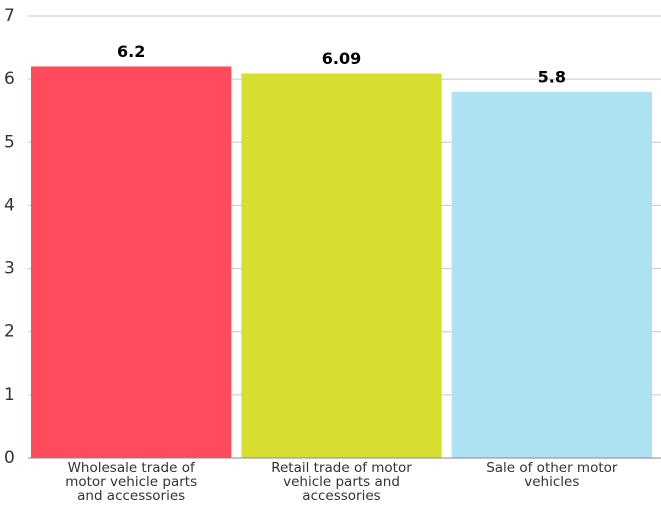 This screenshot has height=512, width=661. What do you see at coordinates (9, 332) in the screenshot?
I see `y-tick-label: 2` at bounding box center [9, 332].